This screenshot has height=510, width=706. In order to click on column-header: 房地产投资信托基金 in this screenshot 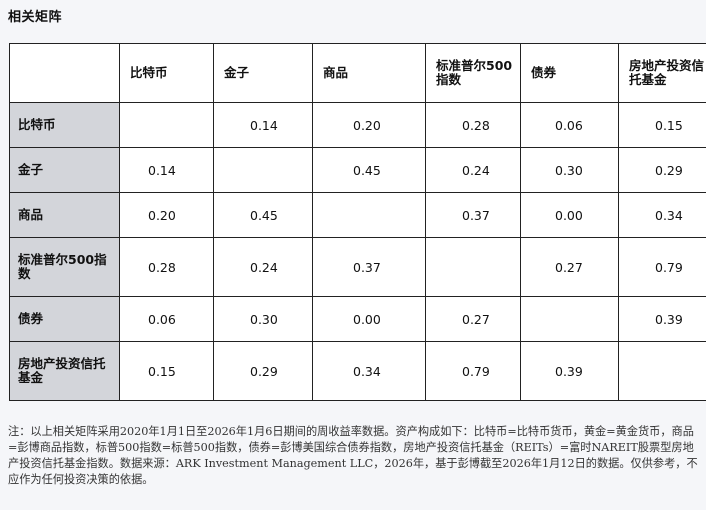, I will do `click(662, 73)`.